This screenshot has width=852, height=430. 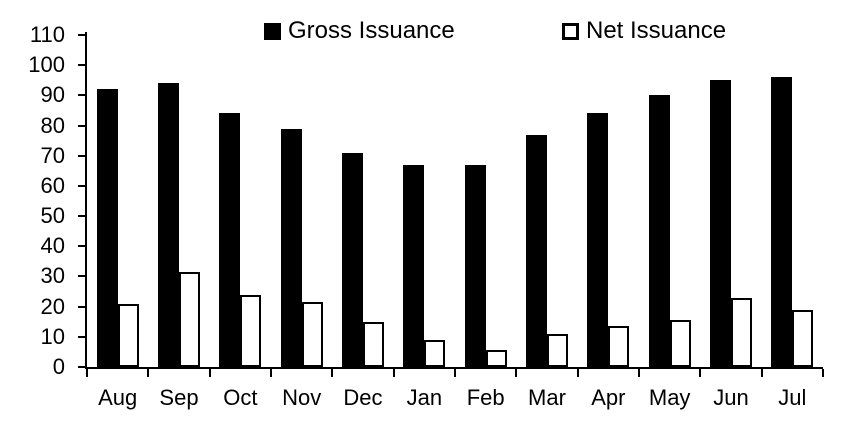 What do you see at coordinates (536, 250) in the screenshot?
I see `bar-gross-mar` at bounding box center [536, 250].